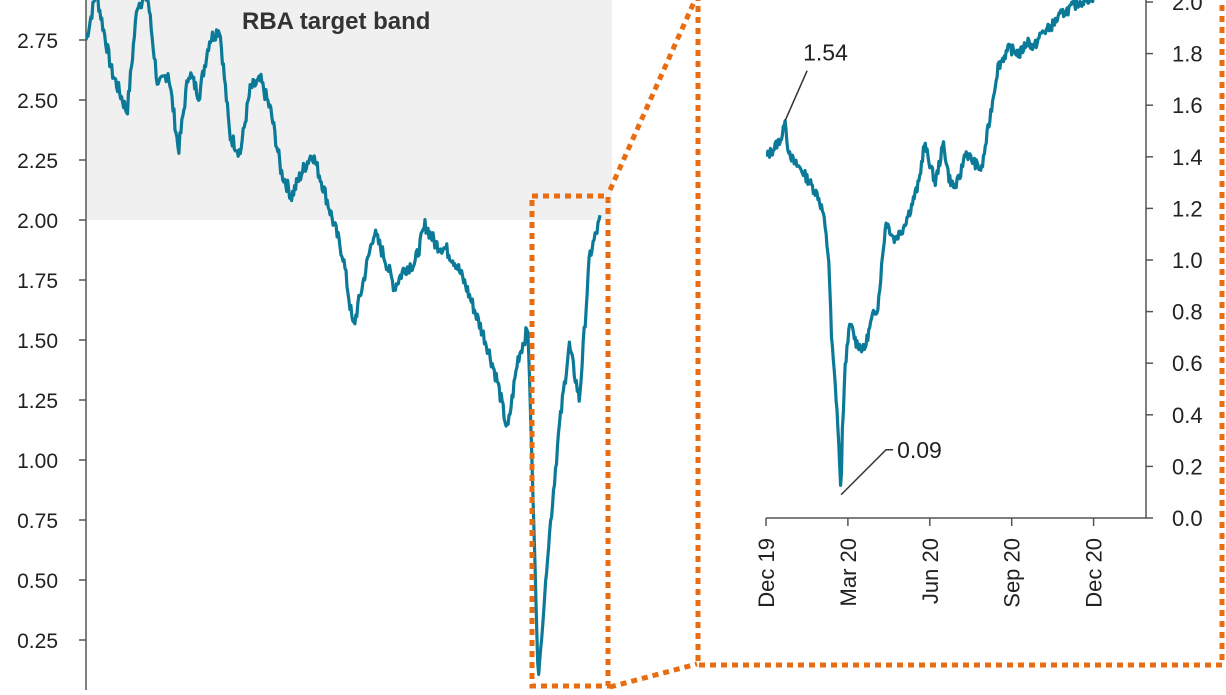 The height and width of the screenshot is (695, 1226). Describe the element at coordinates (37, 101) in the screenshot. I see `main-y-tick-label: 2.50` at that location.